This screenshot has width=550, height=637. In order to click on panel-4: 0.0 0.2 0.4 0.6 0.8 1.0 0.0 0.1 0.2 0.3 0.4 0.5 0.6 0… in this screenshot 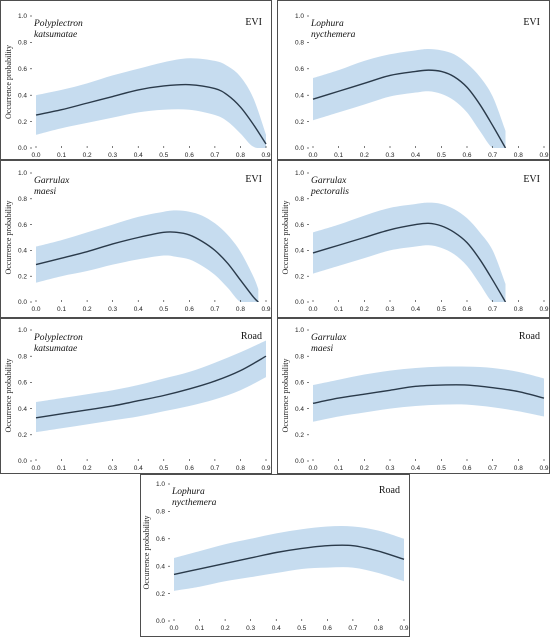, I will do `click(413, 239)`.